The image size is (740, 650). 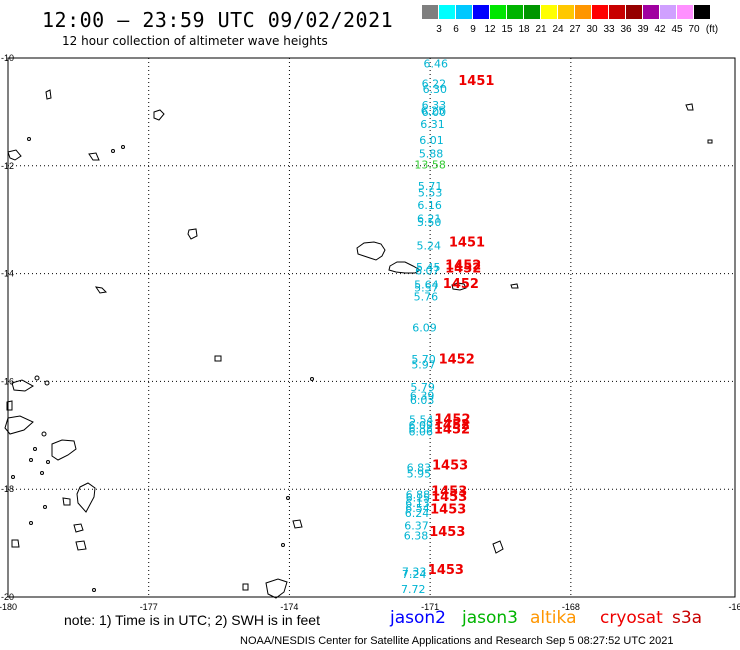 I want to click on satellite-label-jason3: jason3, so click(x=490, y=618).